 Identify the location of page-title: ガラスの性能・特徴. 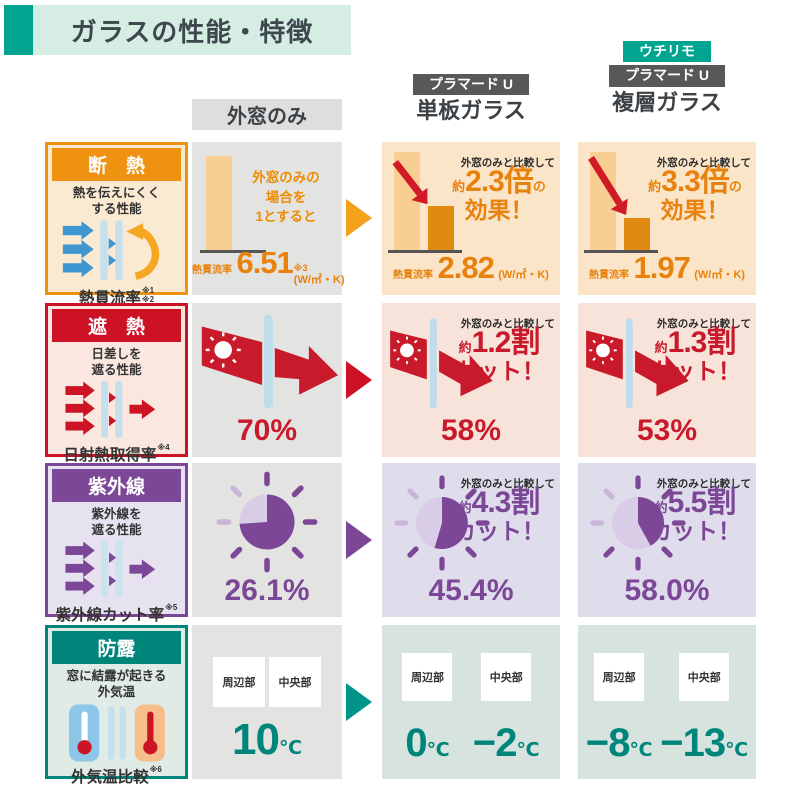
(192, 31).